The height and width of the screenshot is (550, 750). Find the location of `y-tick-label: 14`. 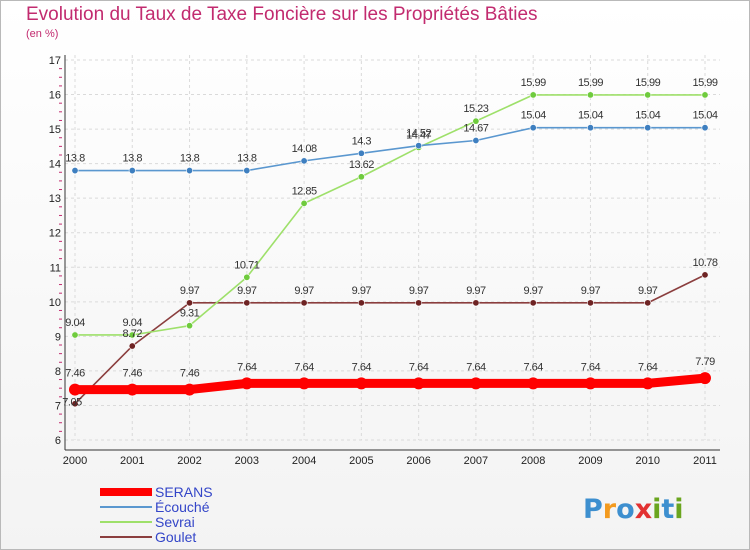

y-tick-label: 14 is located at coordinates (55, 165).